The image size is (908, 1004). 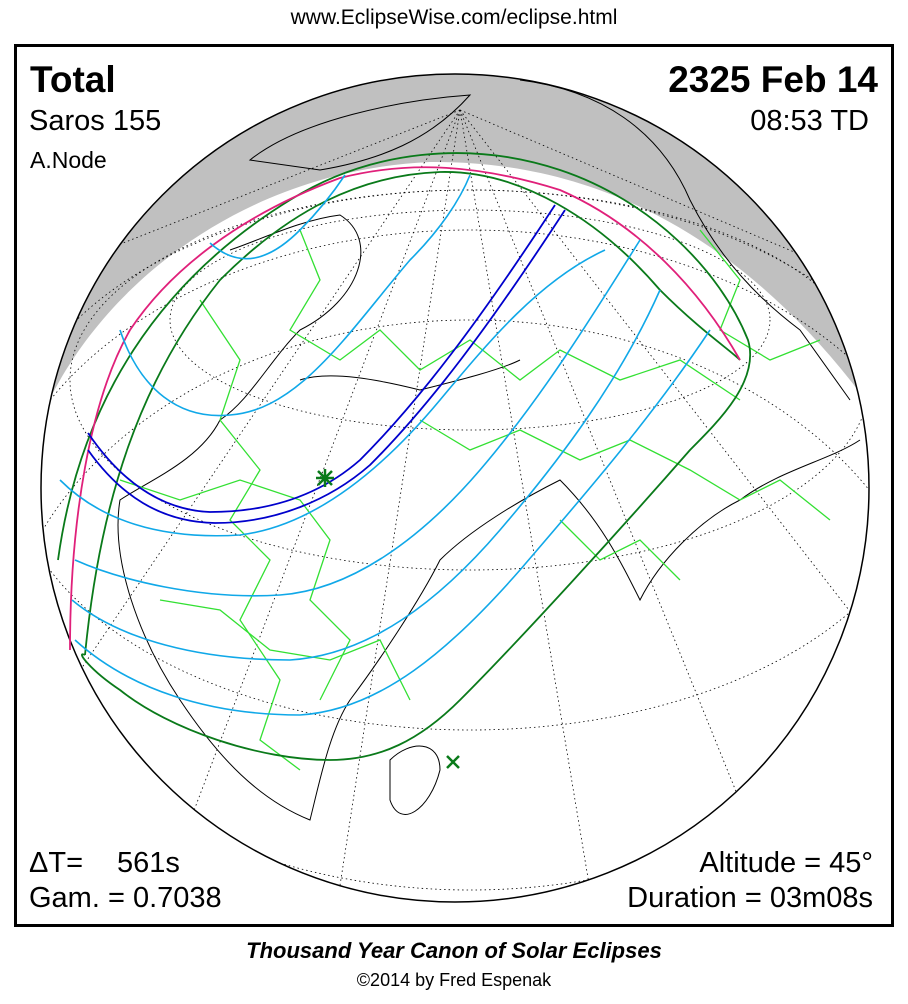 I want to click on node-label: A.Node, so click(x=68, y=160).